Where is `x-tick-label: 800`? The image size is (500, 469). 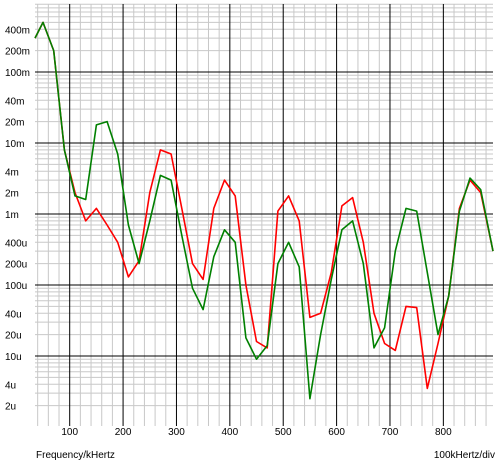
x-tick-label: 800 is located at coordinates (443, 432).